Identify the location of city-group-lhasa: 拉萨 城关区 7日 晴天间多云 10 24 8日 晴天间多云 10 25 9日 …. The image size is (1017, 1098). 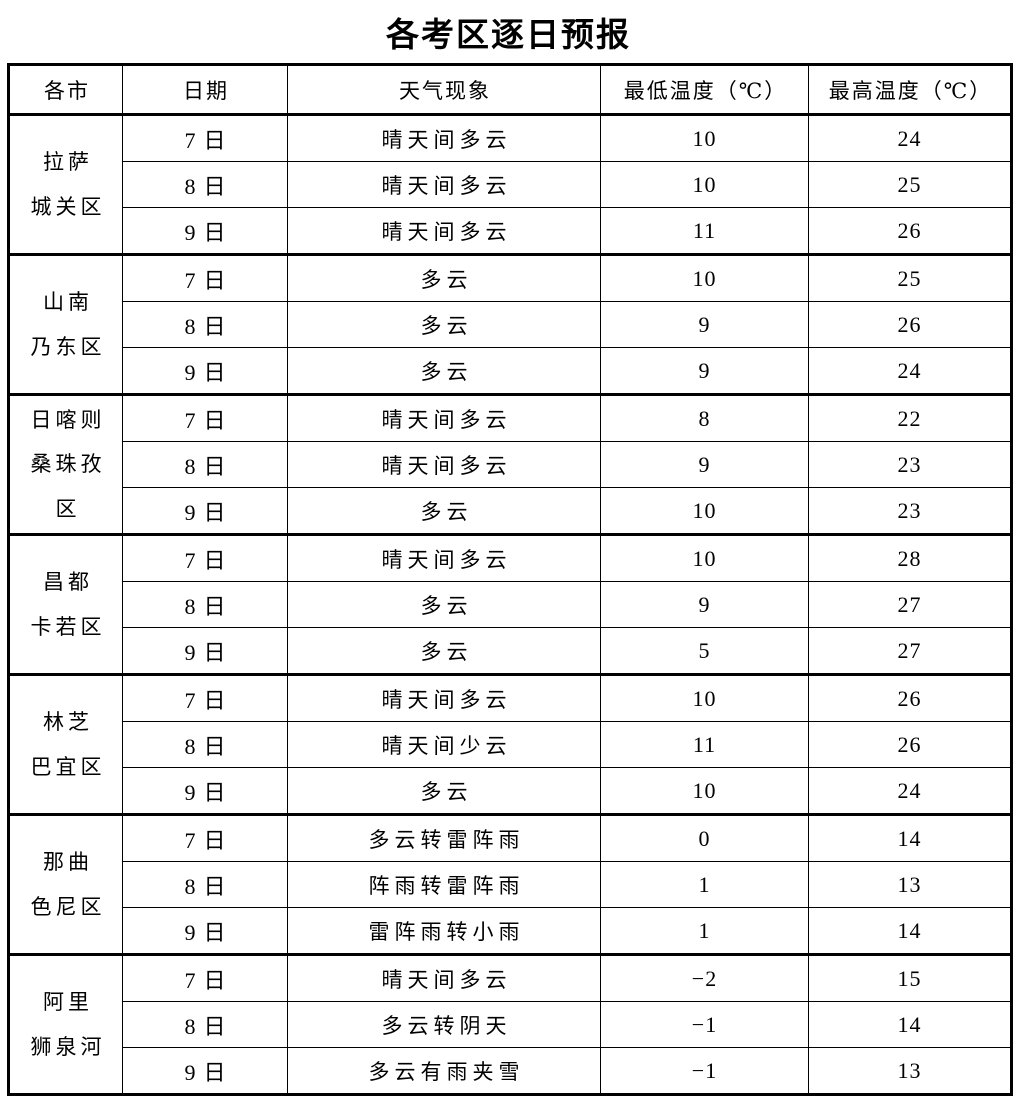
(510, 184).